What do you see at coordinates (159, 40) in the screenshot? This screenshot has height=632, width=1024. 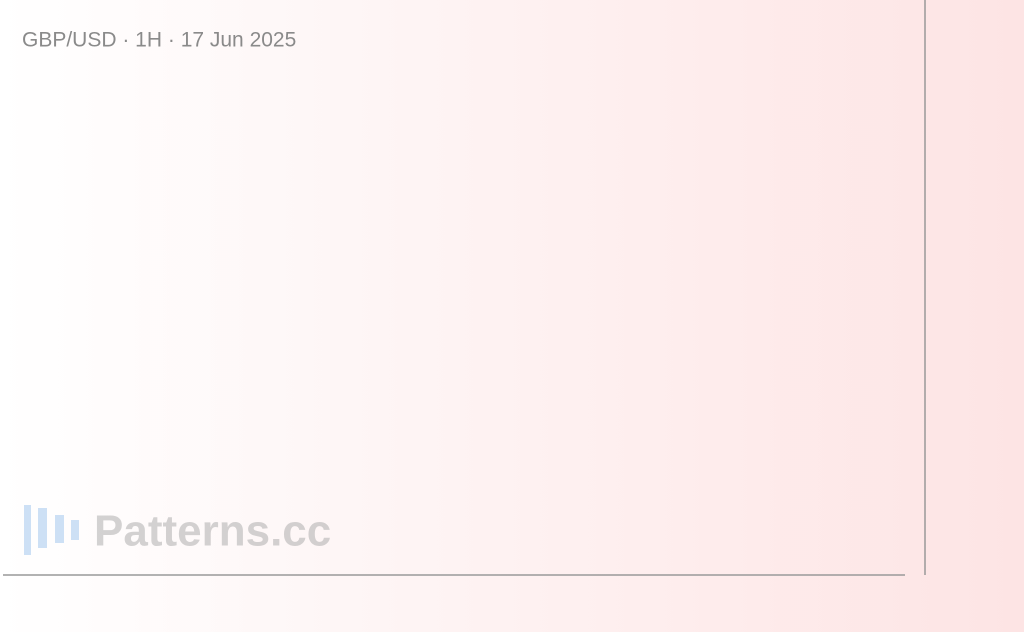 I see `chart-title: GBP/USD · 1H · 17 Jun 2025` at bounding box center [159, 40].